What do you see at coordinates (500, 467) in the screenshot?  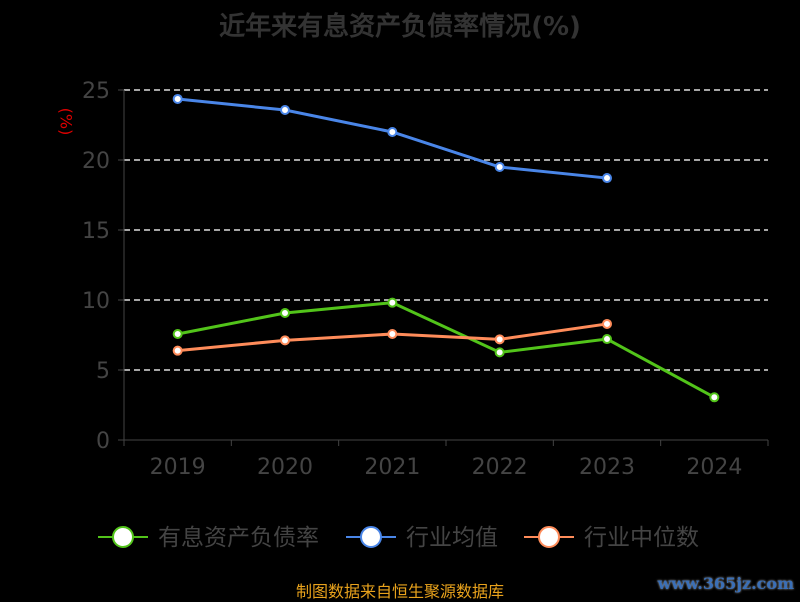 I see `x-tick-label: 2022` at bounding box center [500, 467].